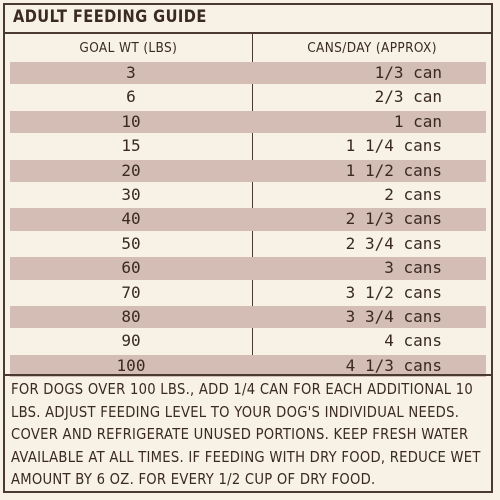  Describe the element at coordinates (131, 365) in the screenshot. I see `goal-weight-cell: 100` at that location.